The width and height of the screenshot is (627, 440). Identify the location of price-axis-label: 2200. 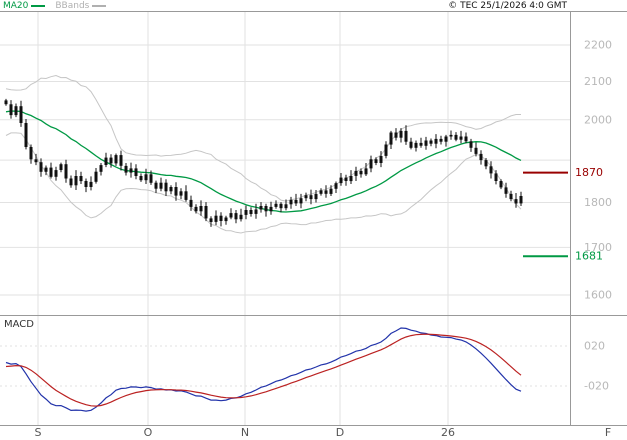
(598, 45).